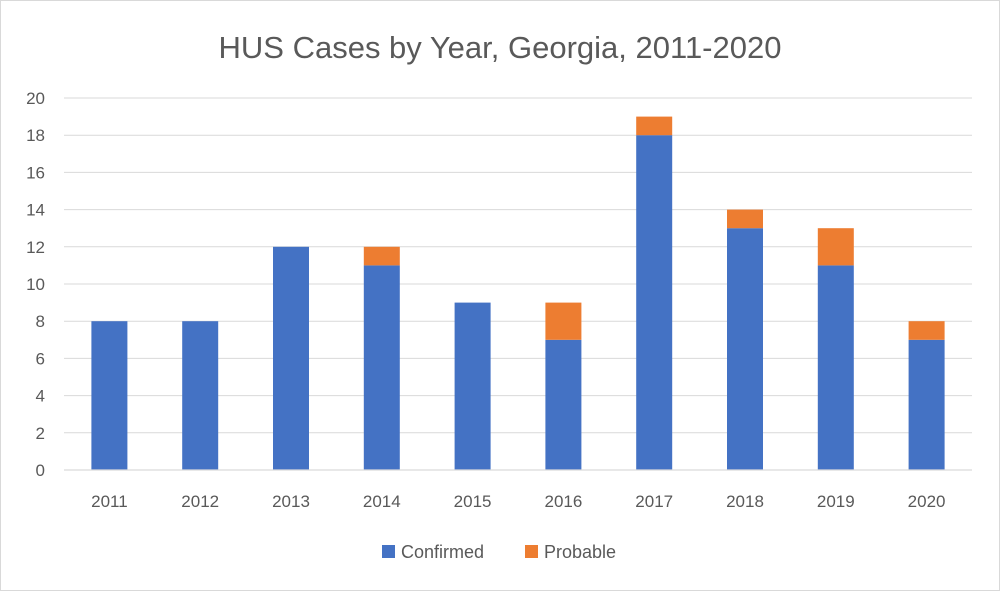 The image size is (1000, 591). Describe the element at coordinates (35, 284) in the screenshot. I see `y-tick-label: 10` at that location.